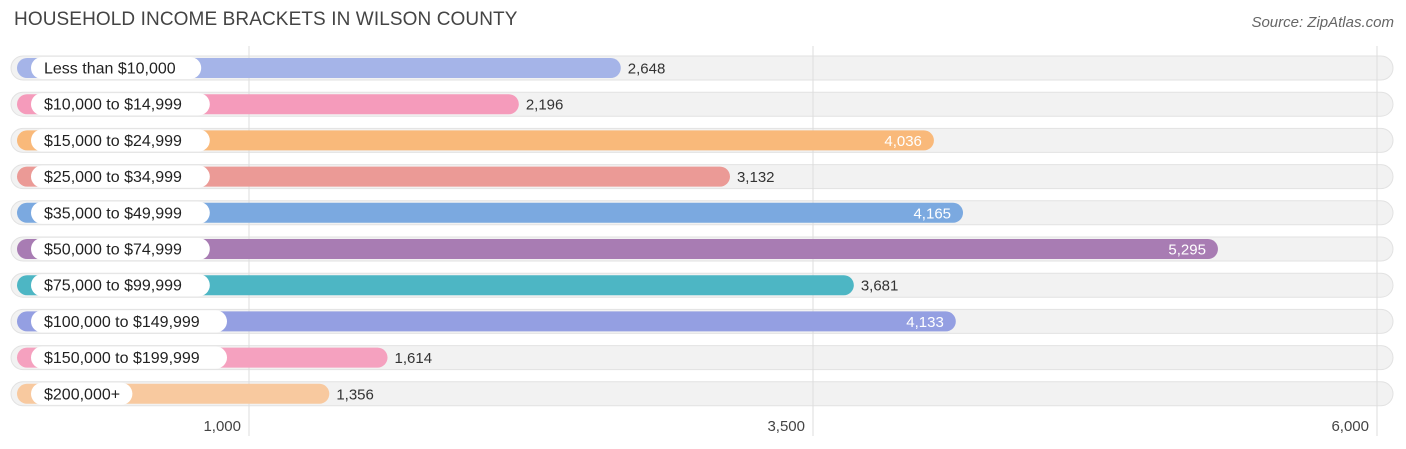 The height and width of the screenshot is (449, 1406). Describe the element at coordinates (756, 177) in the screenshot. I see `value-label: 3,132` at that location.